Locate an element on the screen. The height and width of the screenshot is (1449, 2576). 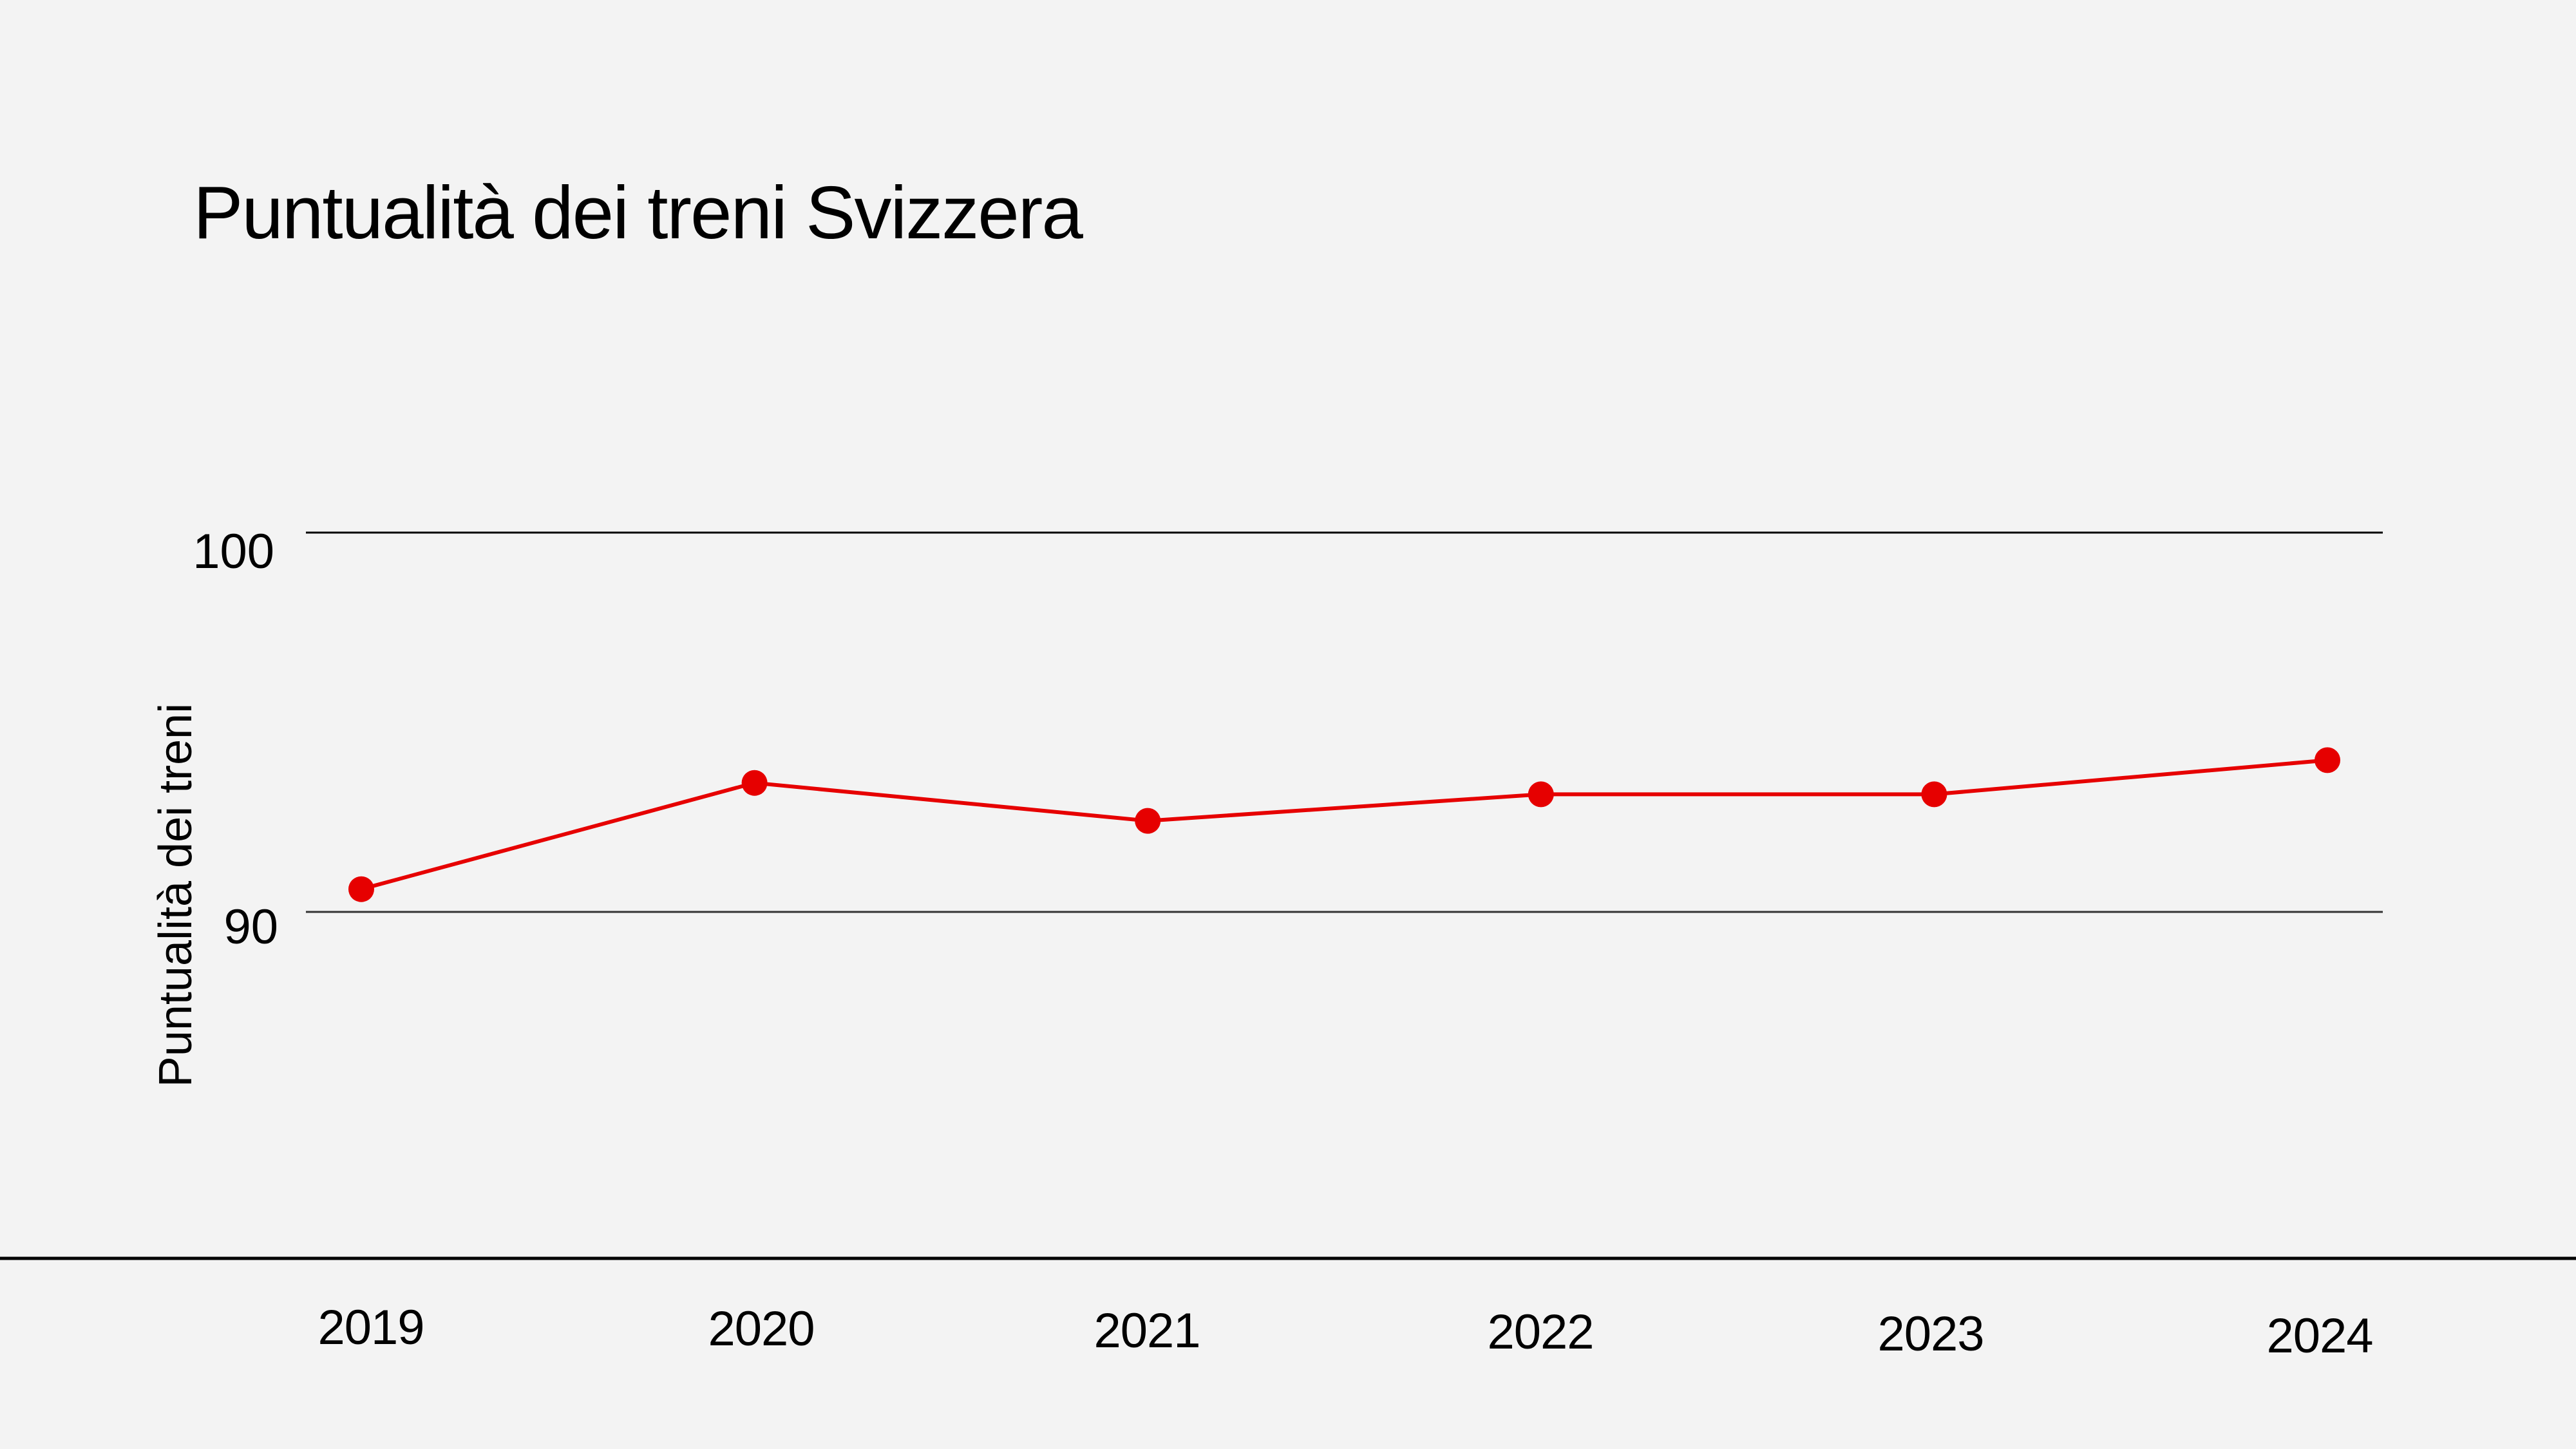
x-tick-label-2022: 2022 is located at coordinates (1541, 1332).